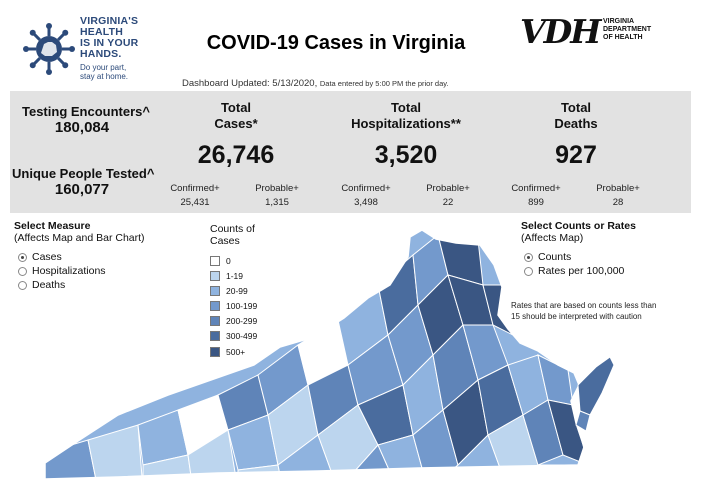 The width and height of the screenshot is (709, 503). I want to click on total-deaths-label-1: Total, so click(576, 107).